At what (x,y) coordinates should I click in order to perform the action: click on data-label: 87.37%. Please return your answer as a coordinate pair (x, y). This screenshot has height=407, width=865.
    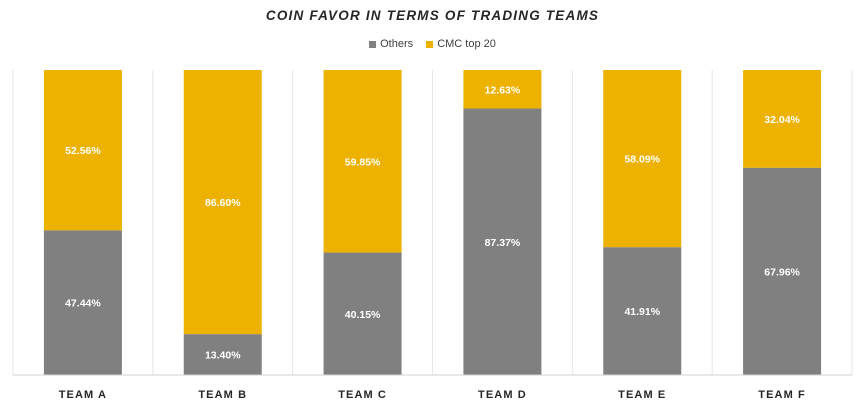
    Looking at the image, I should click on (503, 243).